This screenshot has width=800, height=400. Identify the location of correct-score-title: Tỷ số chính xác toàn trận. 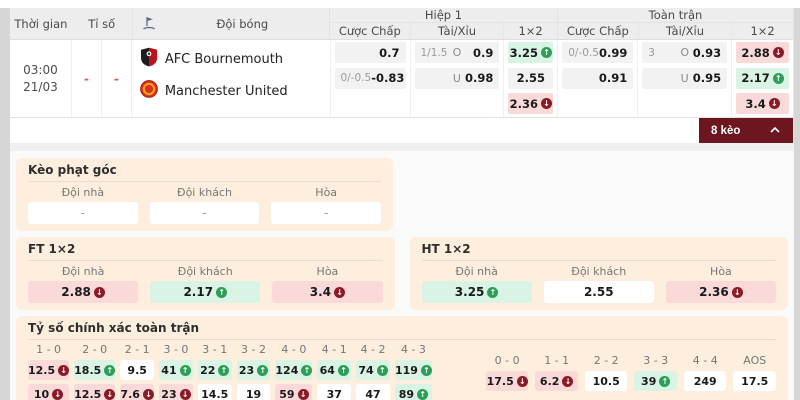
(402, 330).